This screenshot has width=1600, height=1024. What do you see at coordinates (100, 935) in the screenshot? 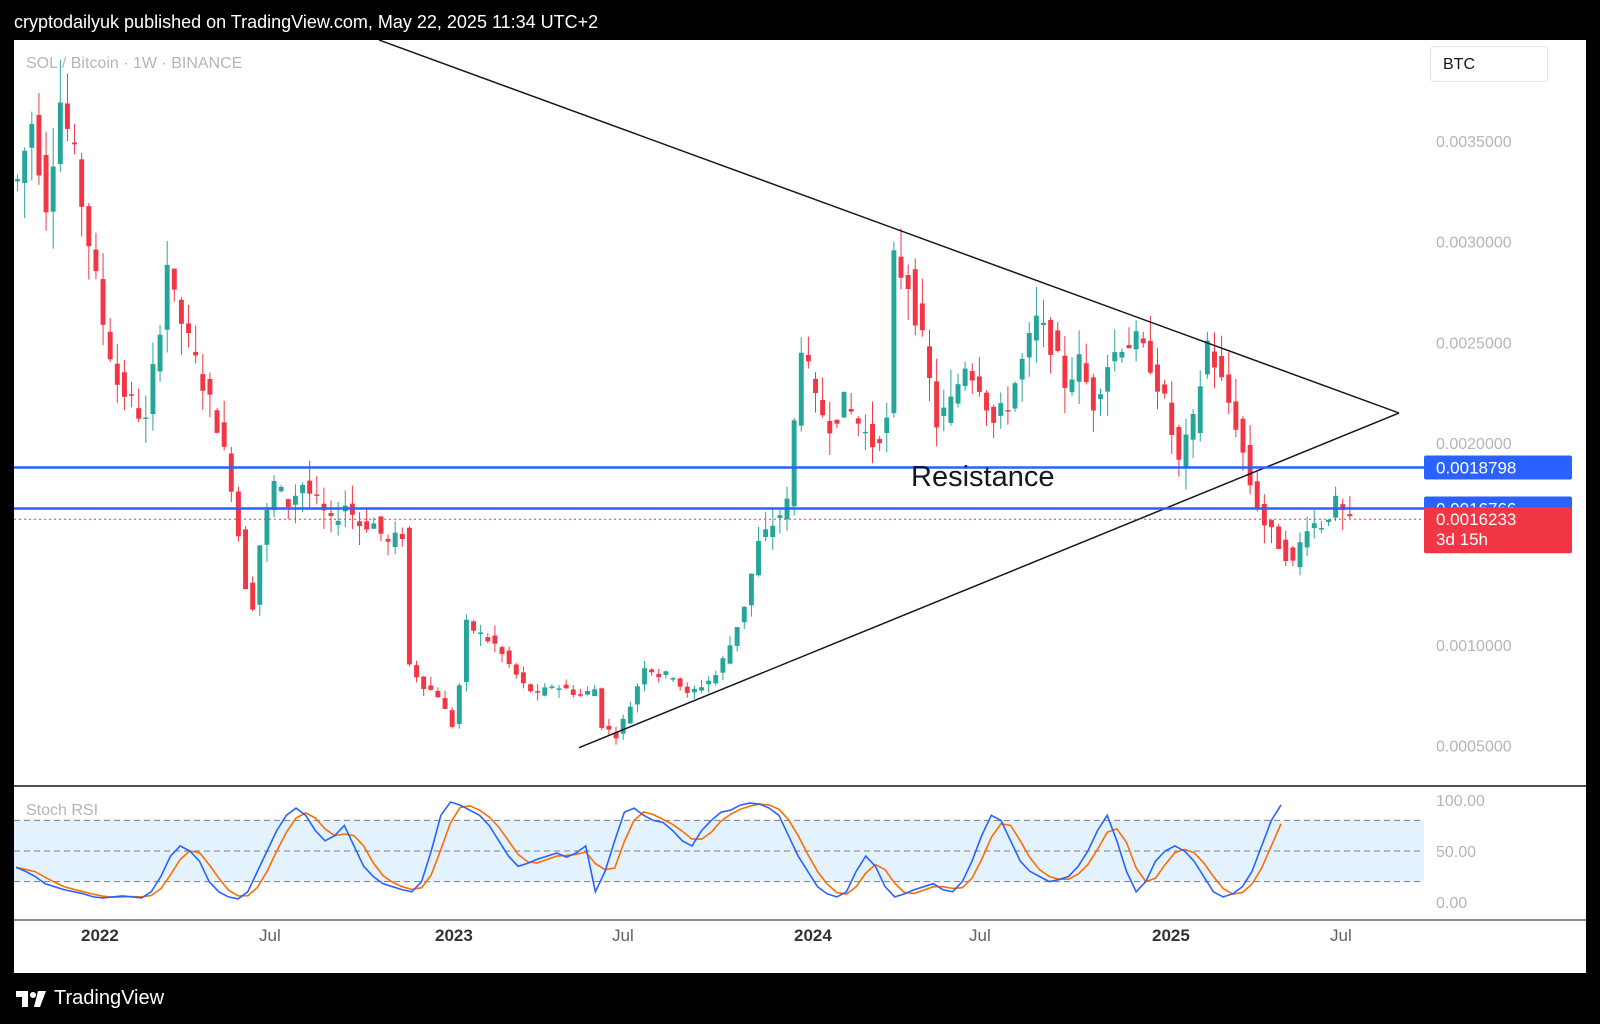
I see `time-tick-label: 2022` at bounding box center [100, 935].